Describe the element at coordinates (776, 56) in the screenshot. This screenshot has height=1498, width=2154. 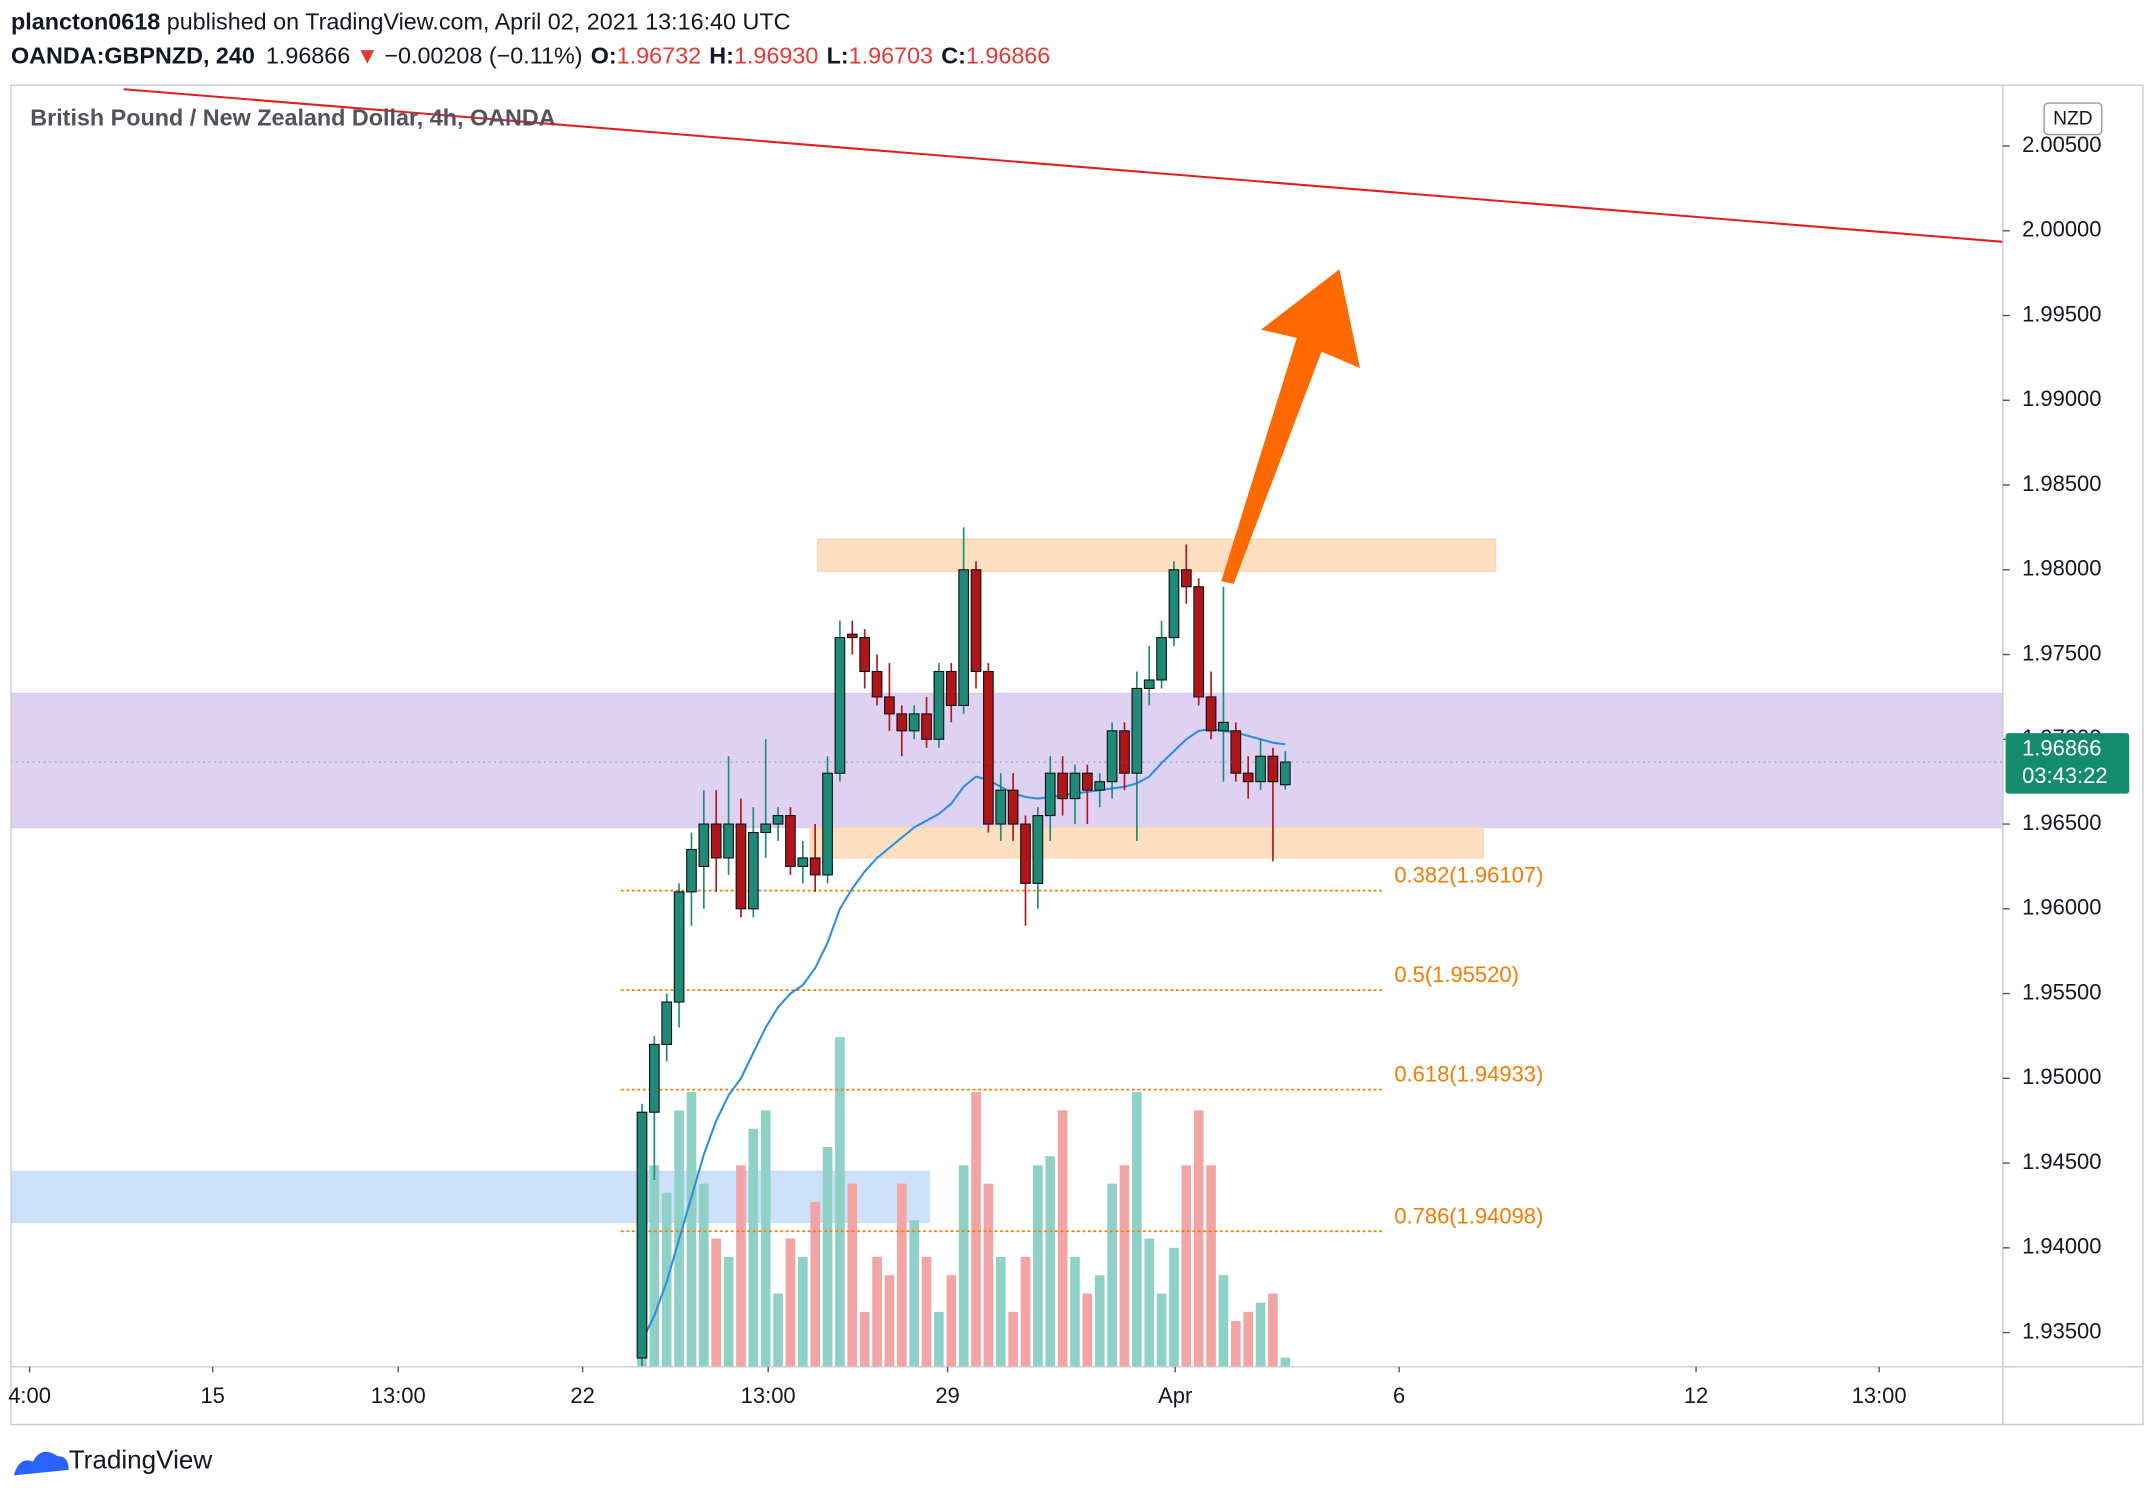
I see `h: 1.96930` at that location.